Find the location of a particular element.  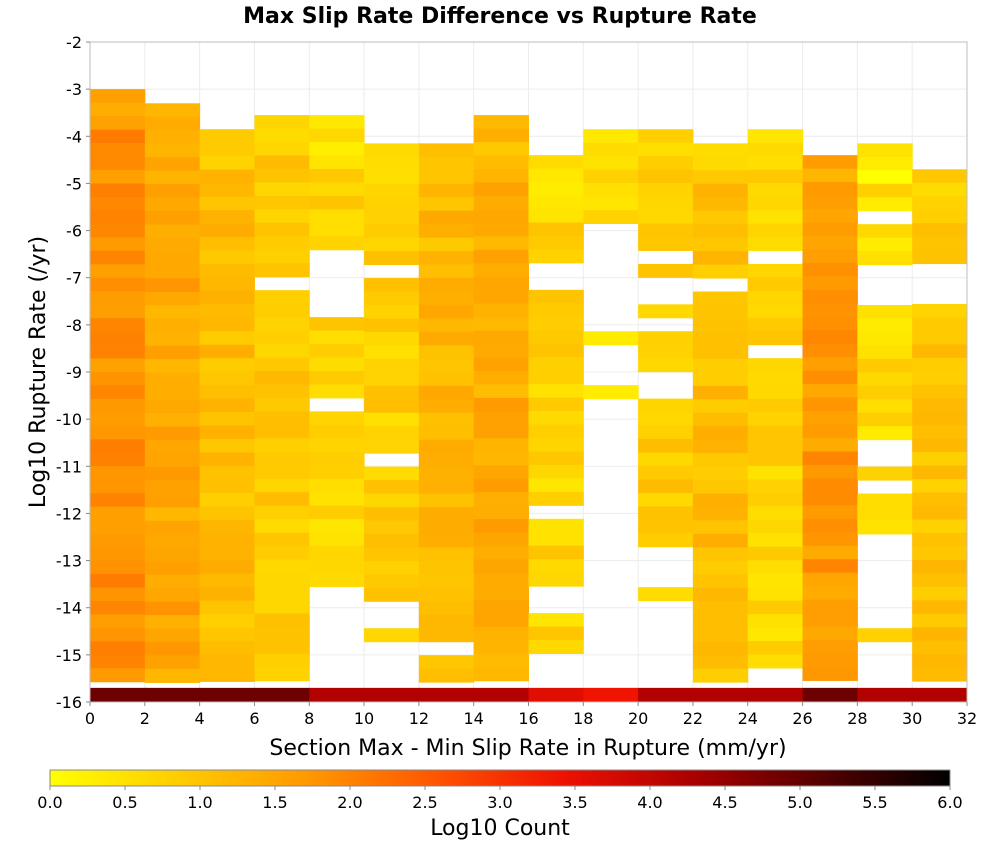

x-tick-label: 12 is located at coordinates (419, 718).